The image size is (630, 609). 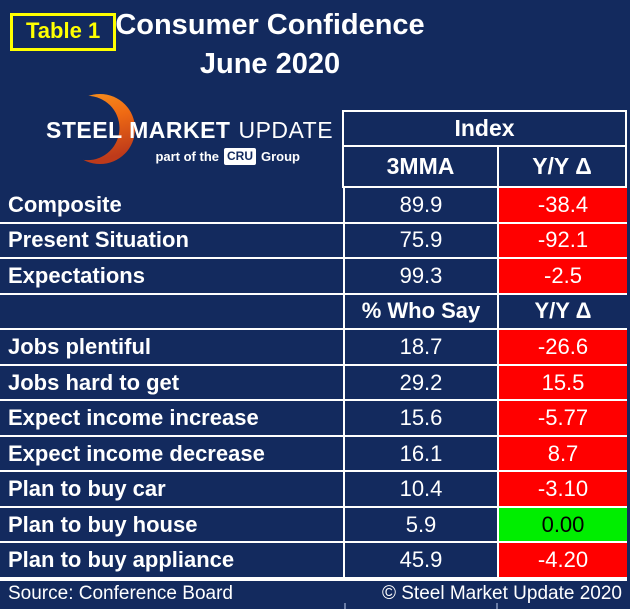 What do you see at coordinates (420, 418) in the screenshot?
I see `row-value: 15.6` at bounding box center [420, 418].